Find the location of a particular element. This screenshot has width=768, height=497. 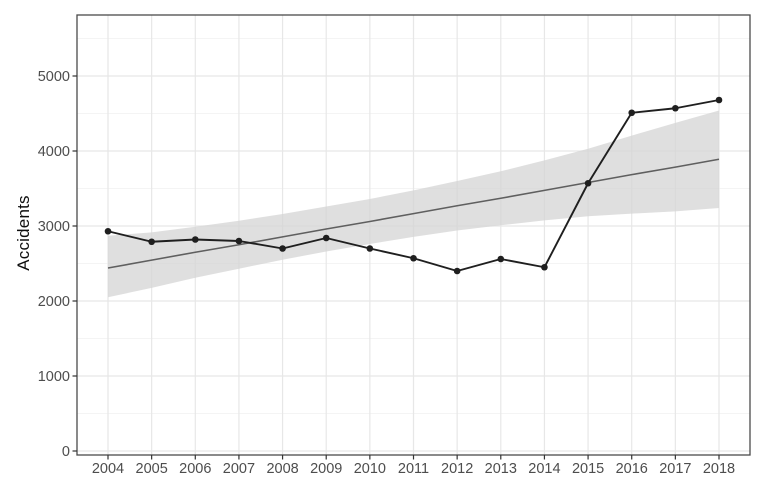

x-tick-label: 2015 is located at coordinates (588, 469).